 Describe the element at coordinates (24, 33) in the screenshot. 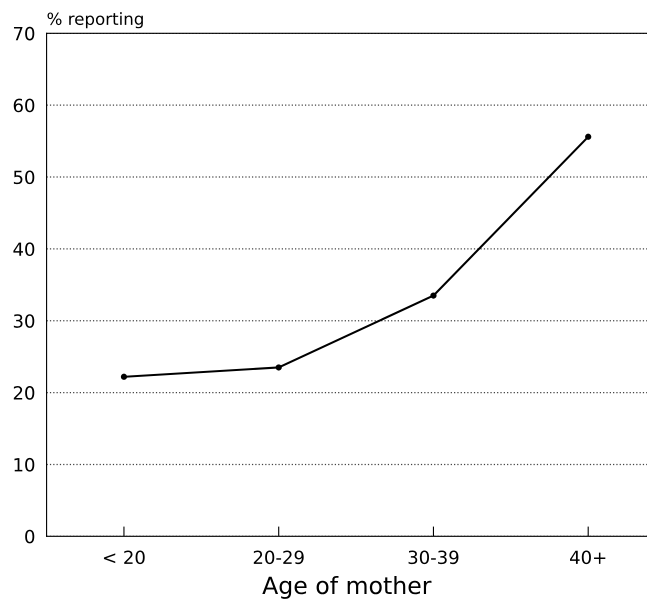

I see `y-tick-label: 70` at that location.